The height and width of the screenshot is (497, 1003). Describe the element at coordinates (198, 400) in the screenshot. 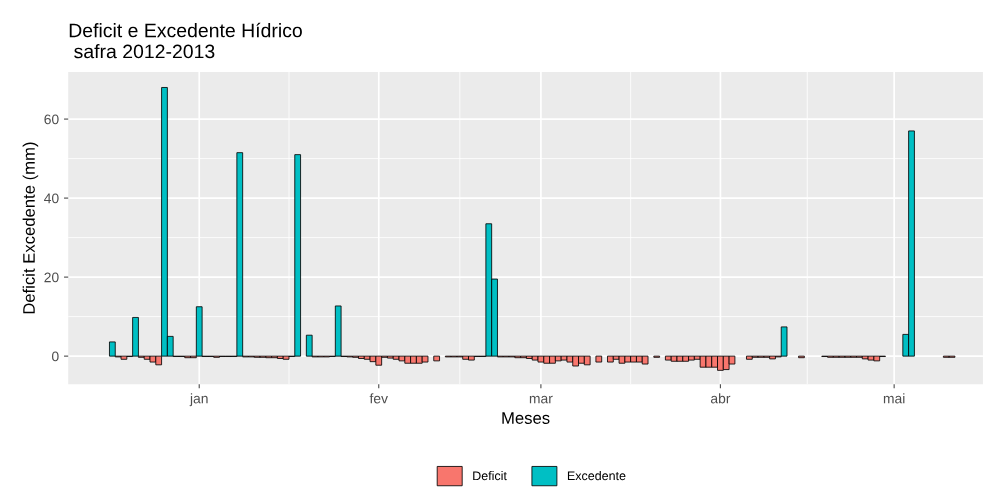

I see `x-tick-label: jan` at that location.